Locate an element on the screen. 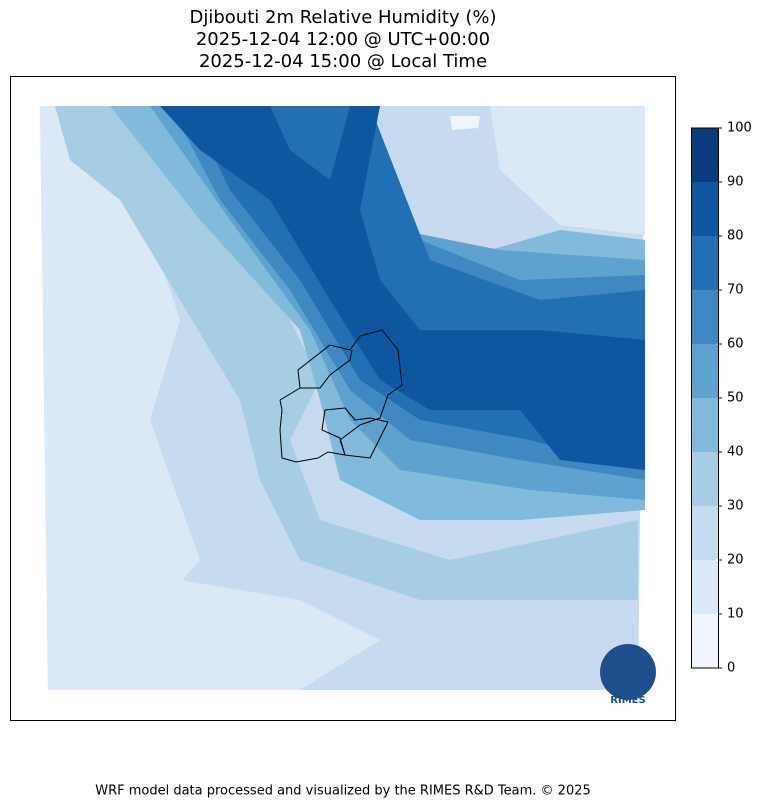  logo-badge is located at coordinates (628, 672).